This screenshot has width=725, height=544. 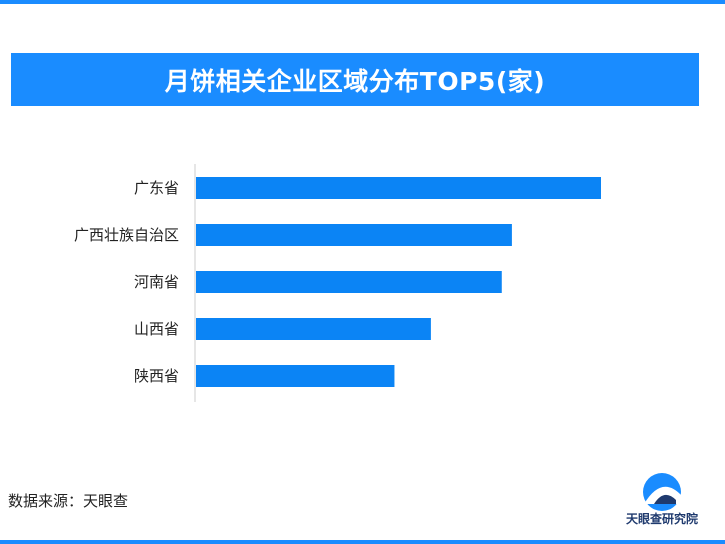 I want to click on title-banner: 月饼相关企业区域分布TOP5(家), so click(x=355, y=79).